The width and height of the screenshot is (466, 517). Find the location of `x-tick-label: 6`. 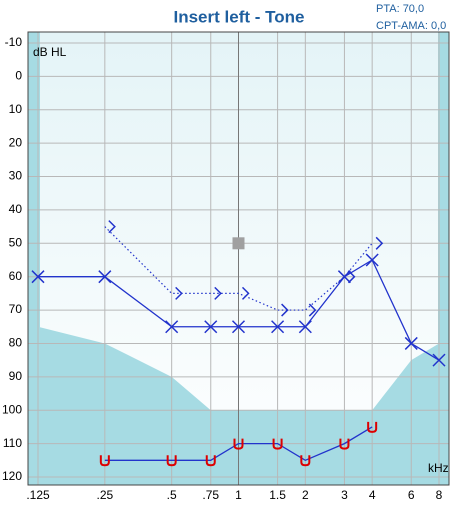

x-tick-label: 6 is located at coordinates (411, 495).